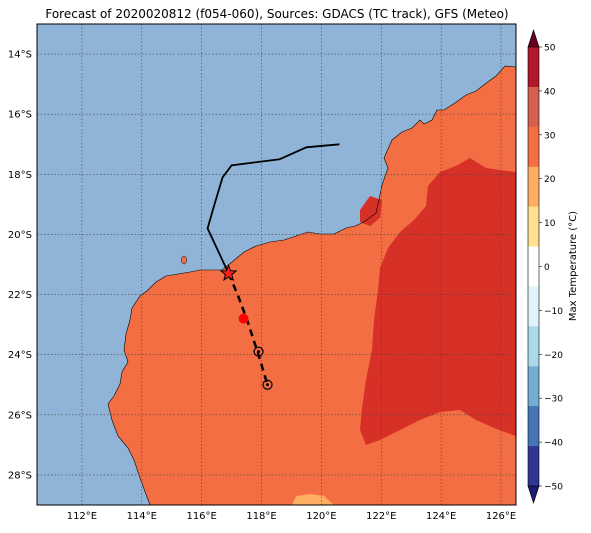 The width and height of the screenshot is (591, 533). I want to click on lat-tick-label: 20°S, so click(20, 235).